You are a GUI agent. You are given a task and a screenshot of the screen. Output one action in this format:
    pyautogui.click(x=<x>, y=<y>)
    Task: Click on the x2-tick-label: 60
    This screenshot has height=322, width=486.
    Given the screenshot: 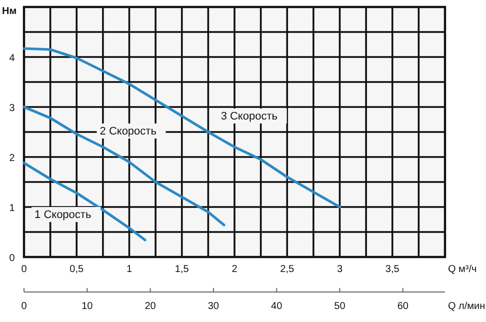 What is the action you would take?
    pyautogui.click(x=403, y=306)
    